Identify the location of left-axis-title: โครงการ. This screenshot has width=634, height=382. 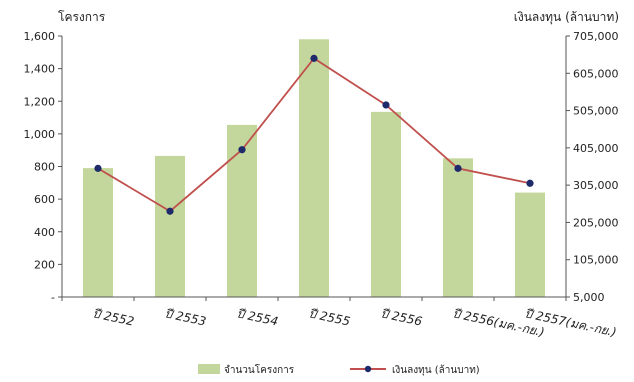
(82, 17).